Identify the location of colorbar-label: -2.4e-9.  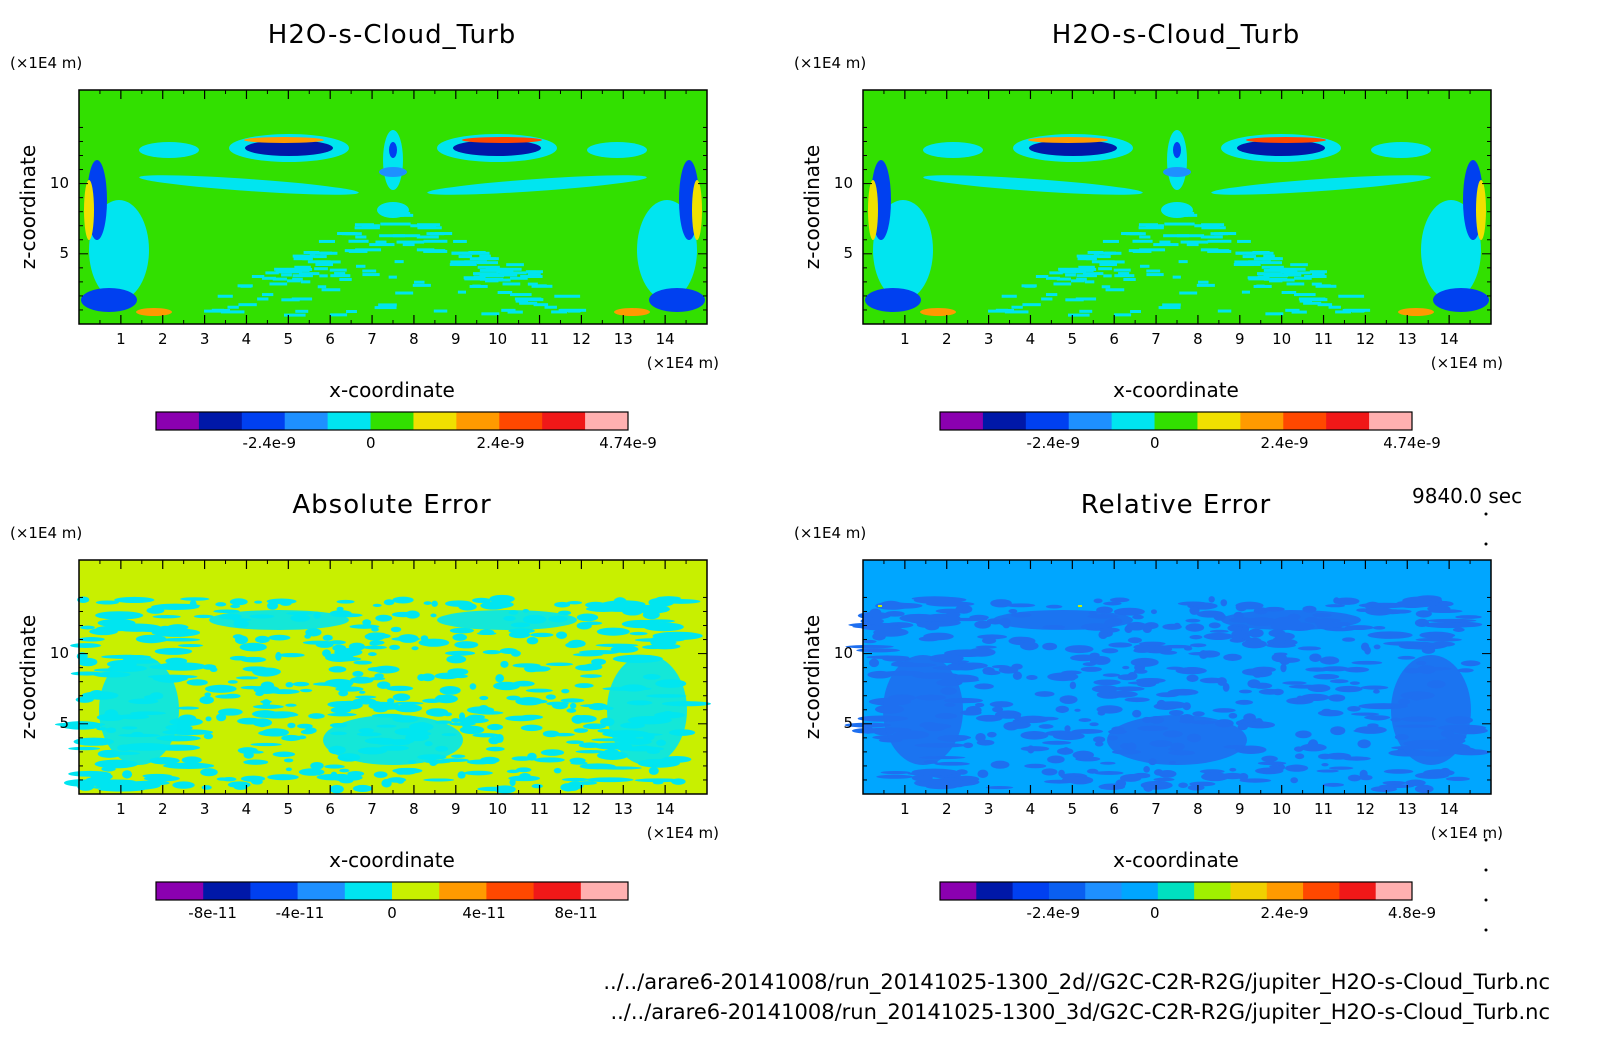
(269, 443).